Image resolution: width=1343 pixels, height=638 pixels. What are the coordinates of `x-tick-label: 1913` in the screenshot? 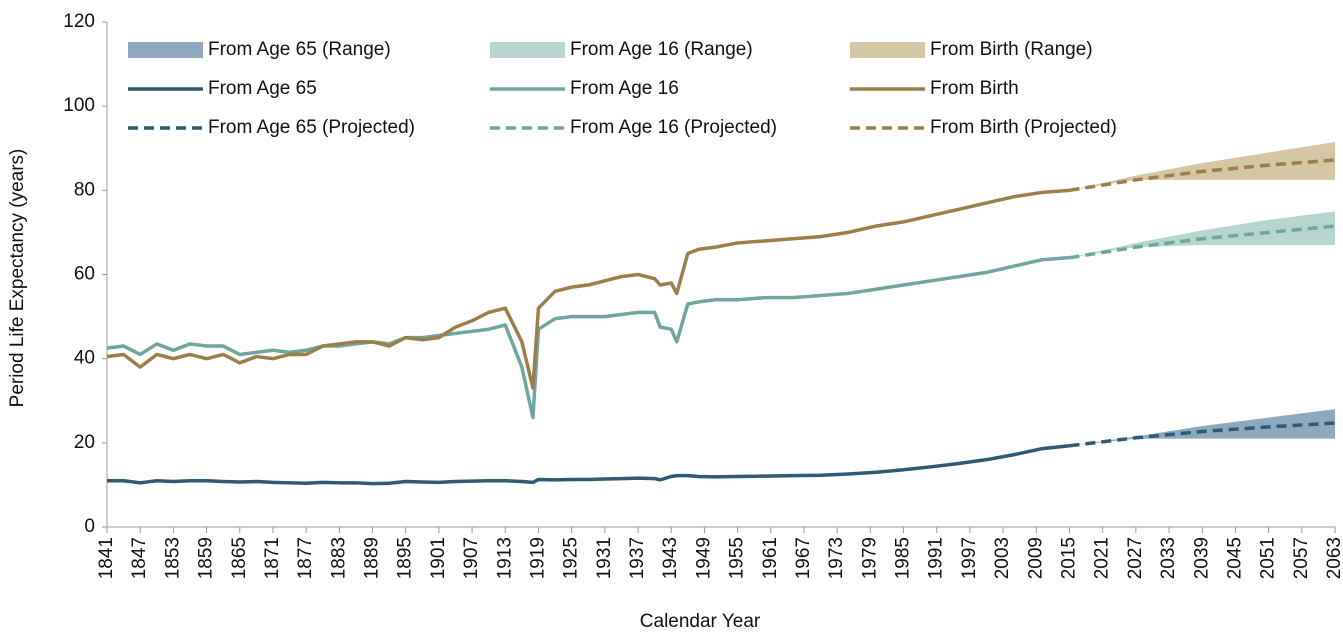 It's located at (504, 558).